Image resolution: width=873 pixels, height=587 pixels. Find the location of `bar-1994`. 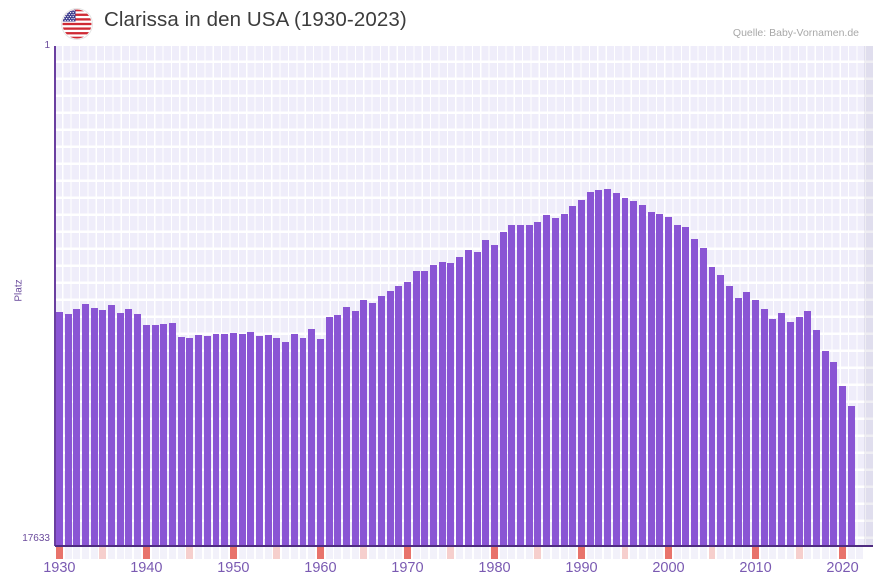

bar-1994 is located at coordinates (616, 369).